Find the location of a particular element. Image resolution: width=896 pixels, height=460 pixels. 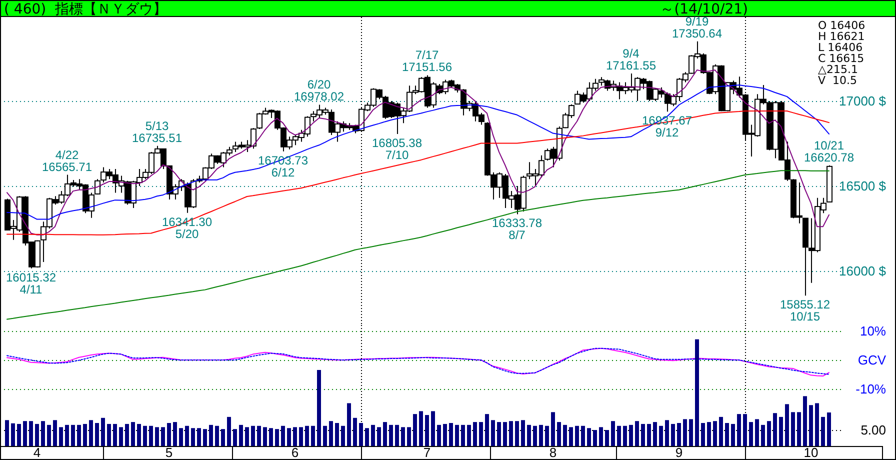

annotation: L 16406 is located at coordinates (840, 47).